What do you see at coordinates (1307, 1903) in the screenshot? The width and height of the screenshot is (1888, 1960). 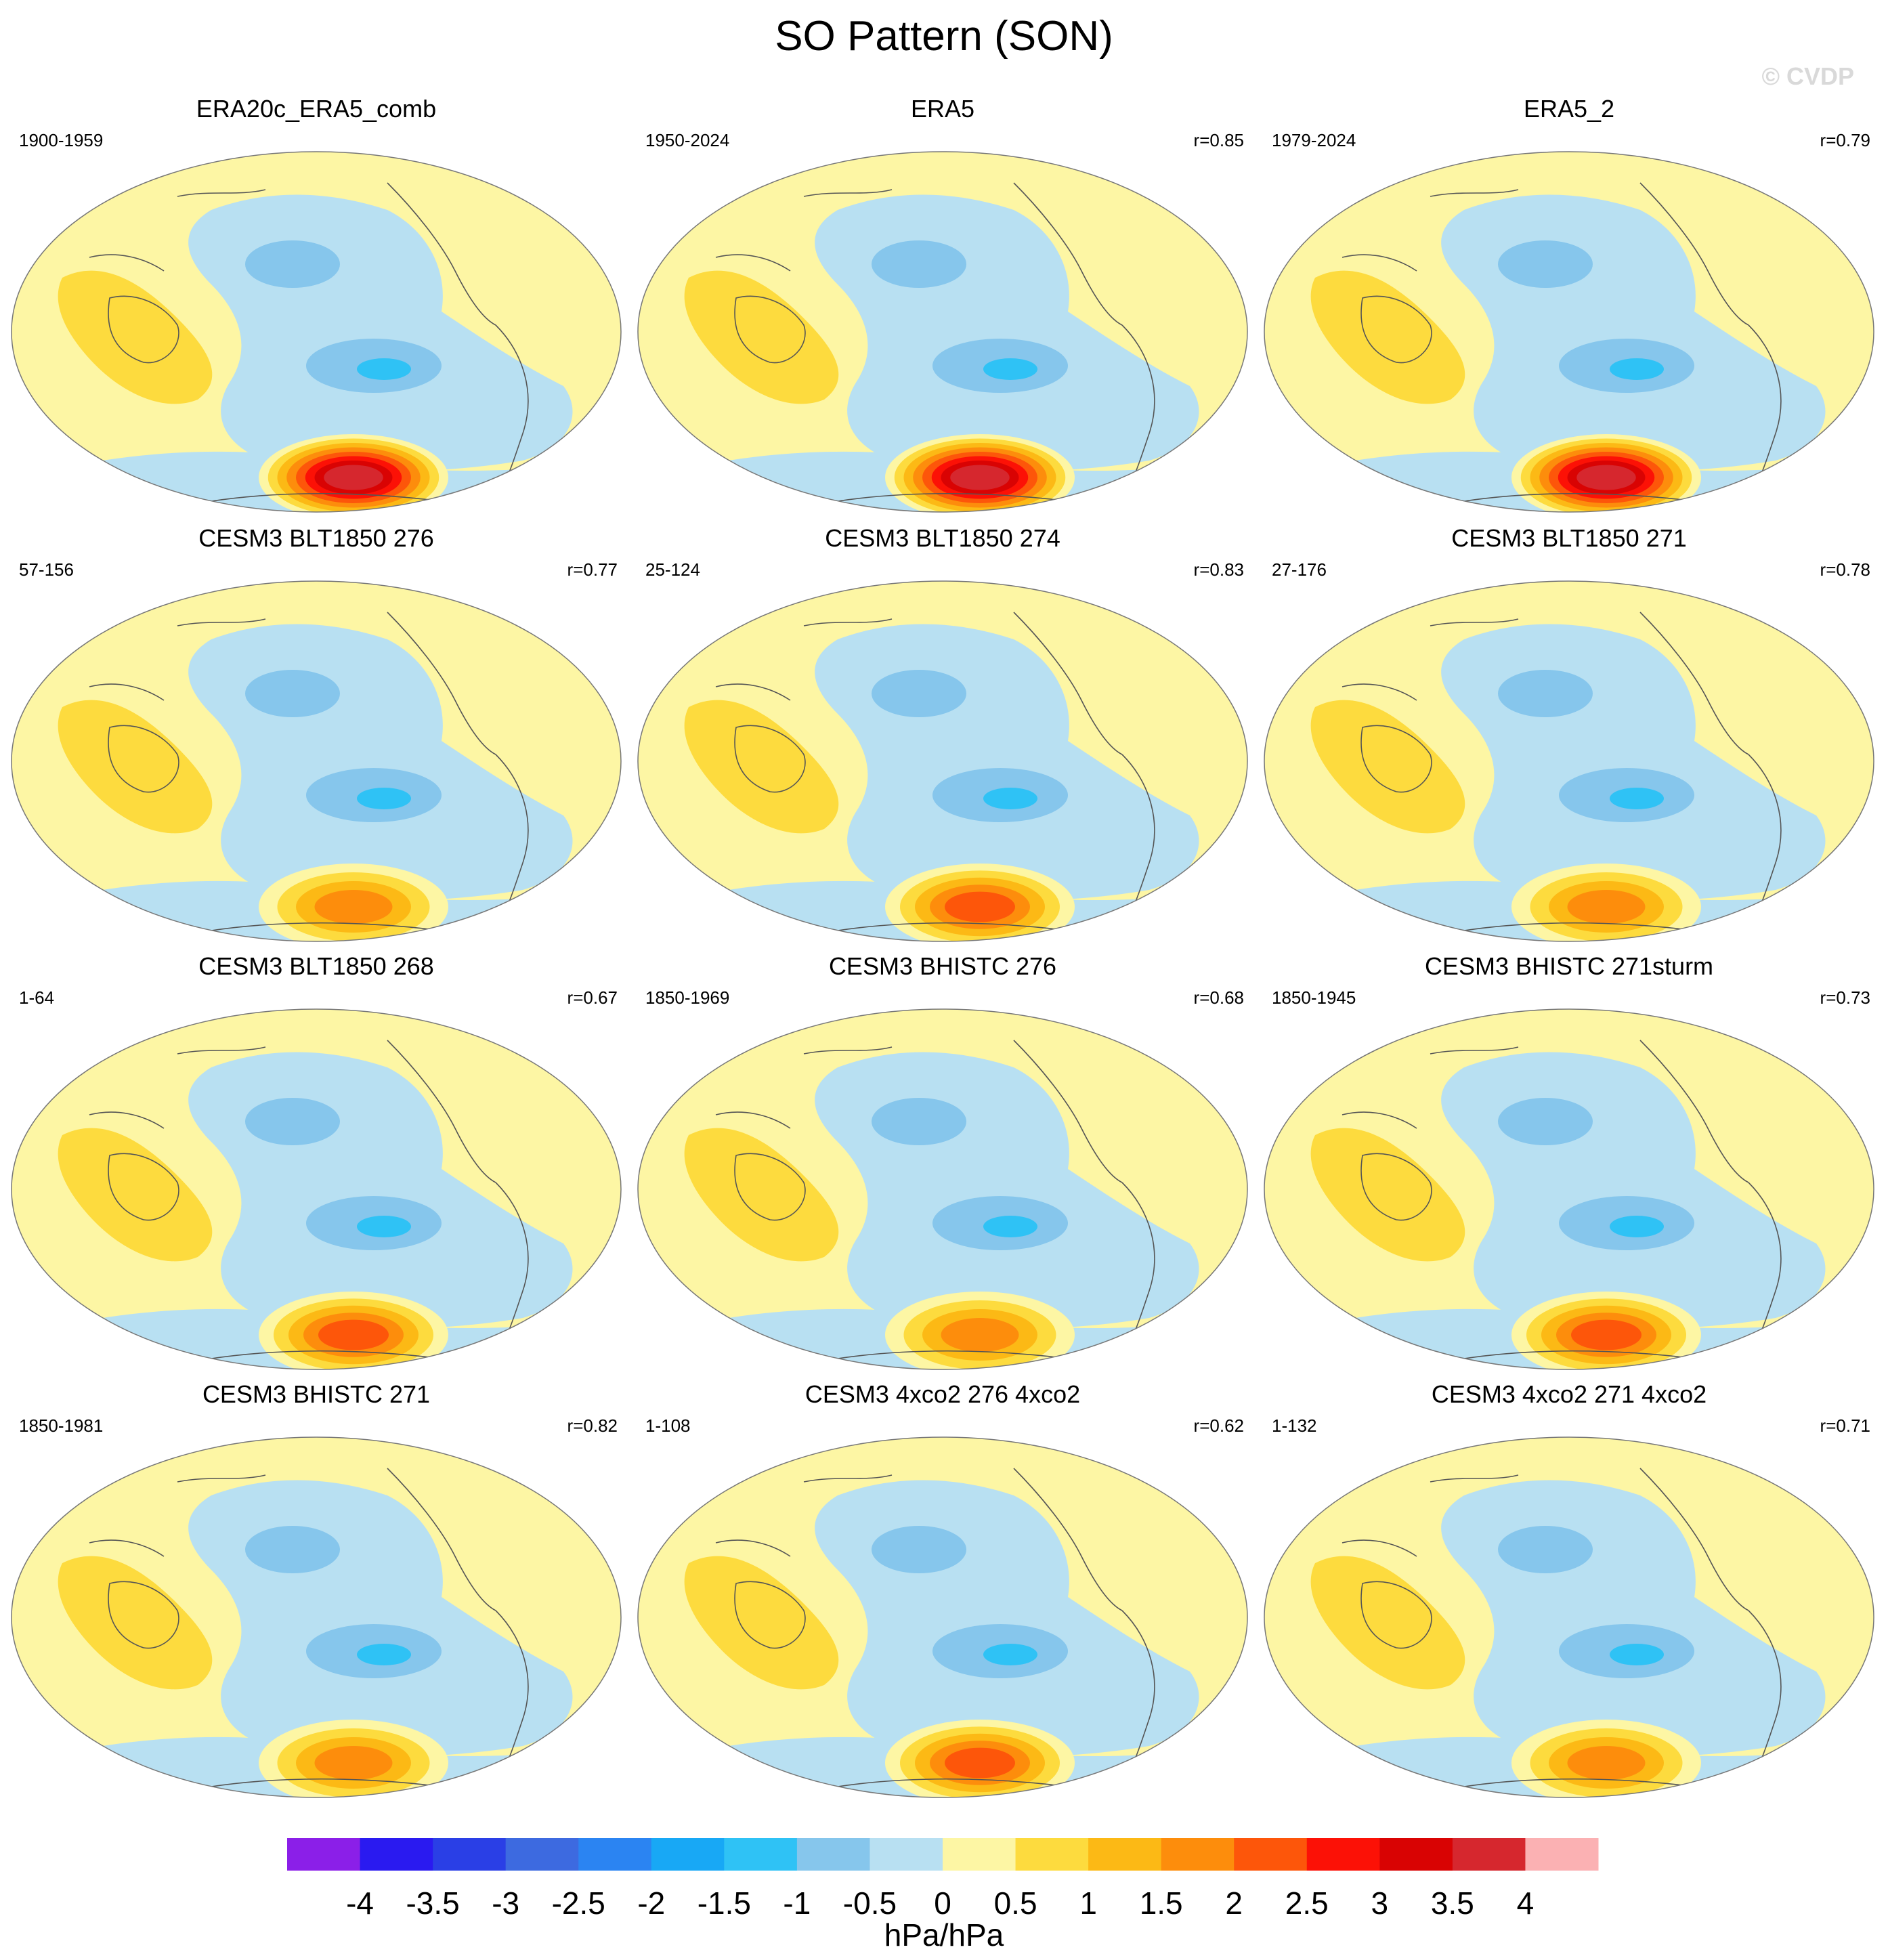 I see `colorbar-tick-label: 2.5` at bounding box center [1307, 1903].